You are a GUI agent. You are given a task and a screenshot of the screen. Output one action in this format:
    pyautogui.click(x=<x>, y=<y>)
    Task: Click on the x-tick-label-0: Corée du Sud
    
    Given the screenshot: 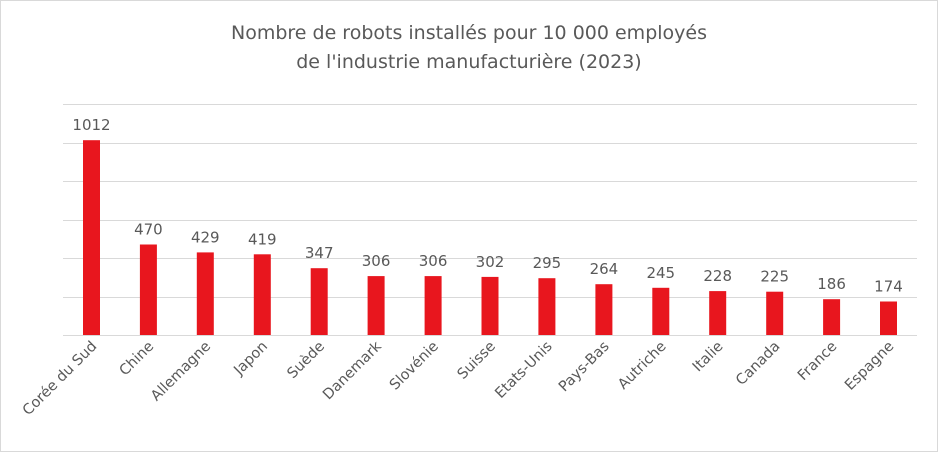 What is the action you would take?
    pyautogui.click(x=60, y=379)
    